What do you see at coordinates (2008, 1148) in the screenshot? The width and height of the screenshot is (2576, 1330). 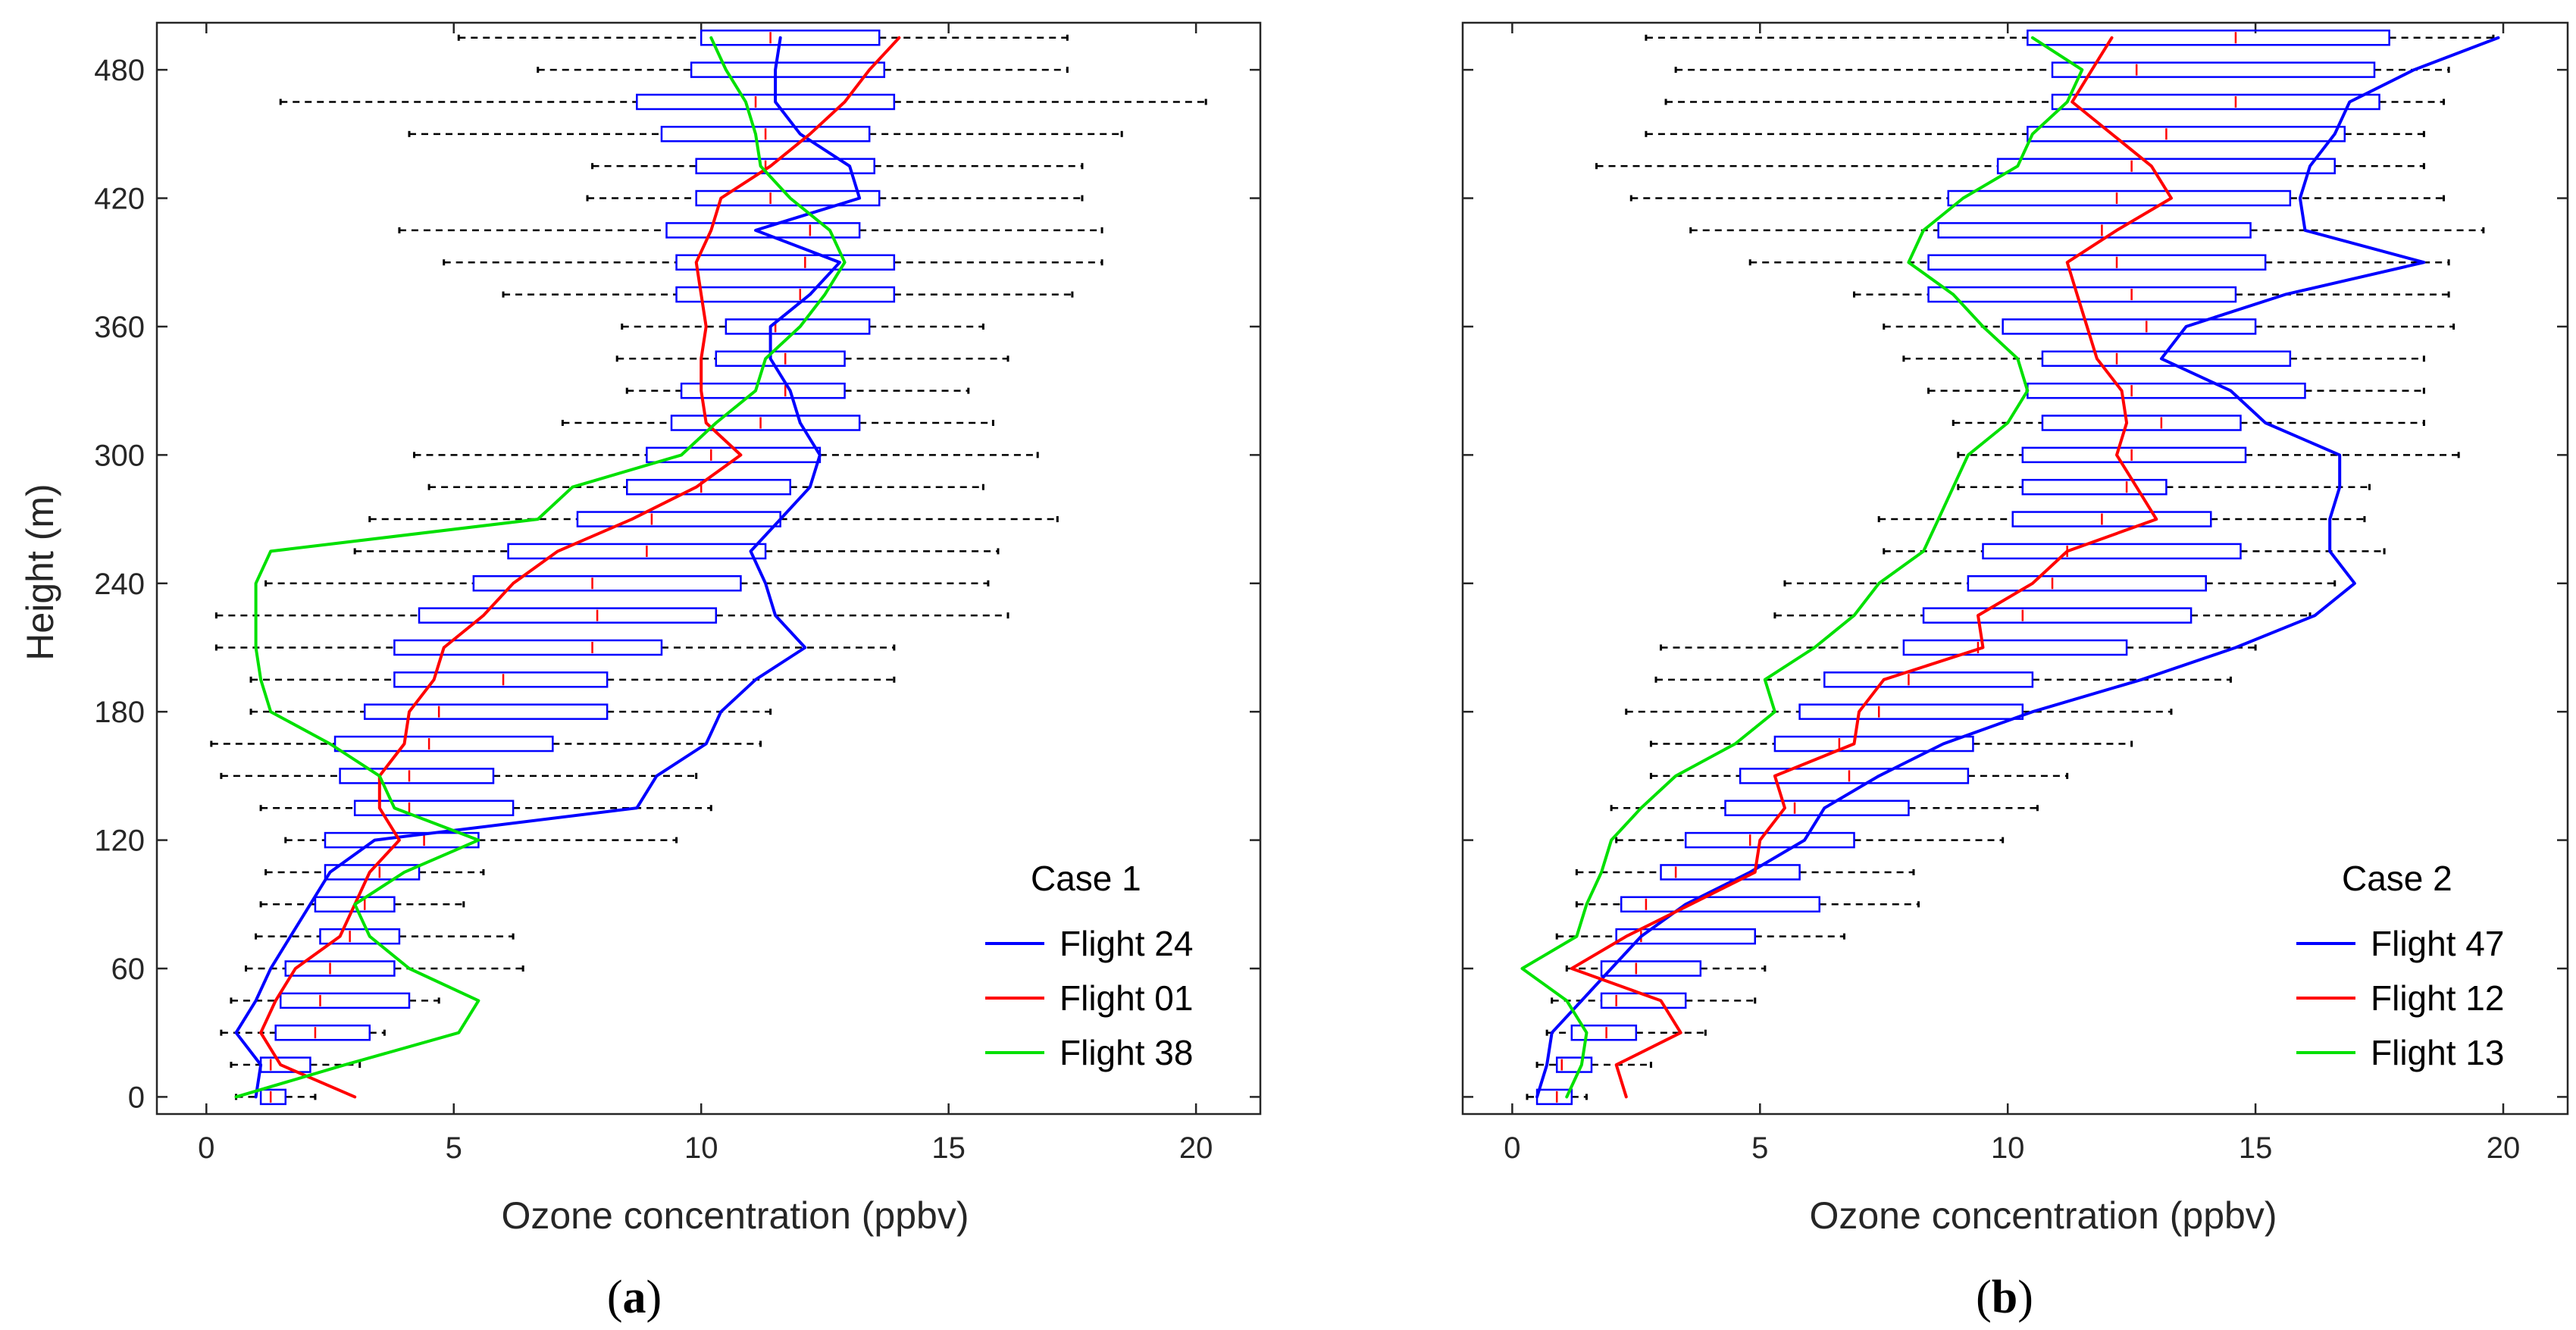 I see `panel-b-x-tick-label-10: 10` at bounding box center [2008, 1148].